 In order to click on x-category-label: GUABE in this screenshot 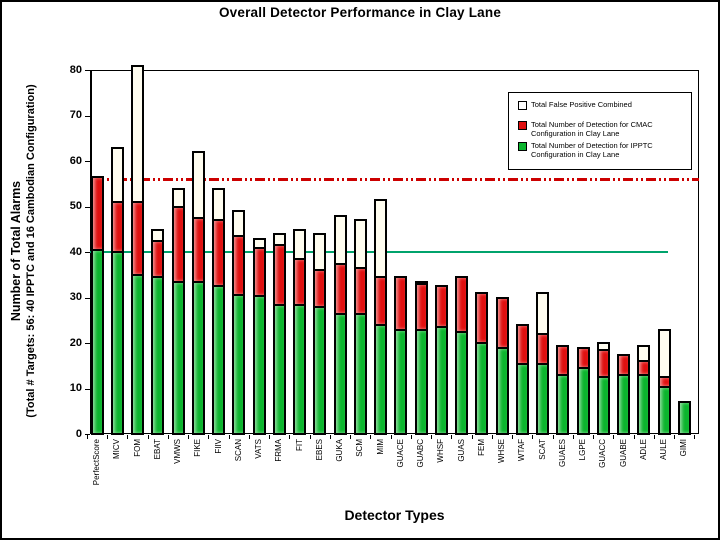, I will do `click(623, 453)`.